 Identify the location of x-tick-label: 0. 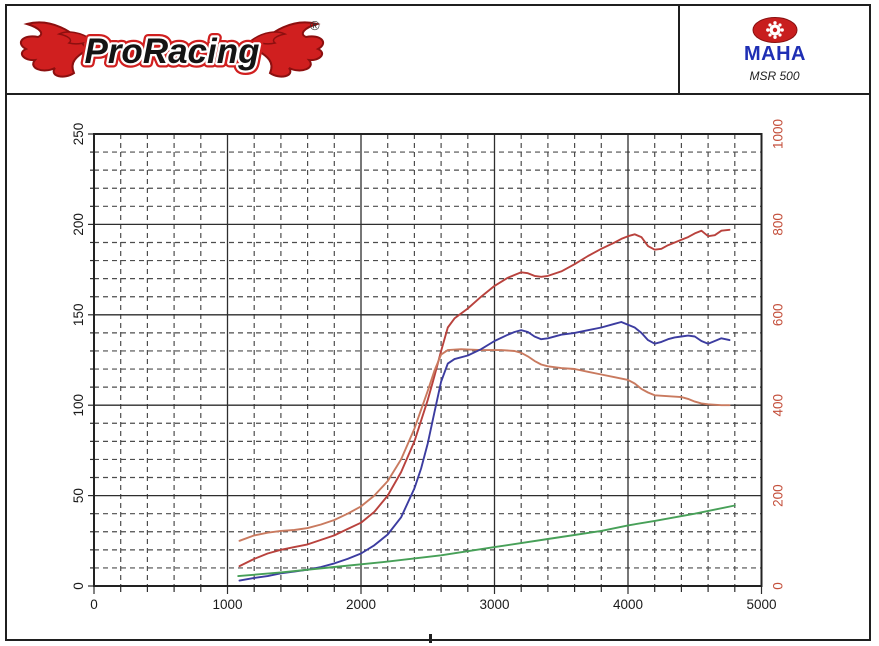
(94, 604).